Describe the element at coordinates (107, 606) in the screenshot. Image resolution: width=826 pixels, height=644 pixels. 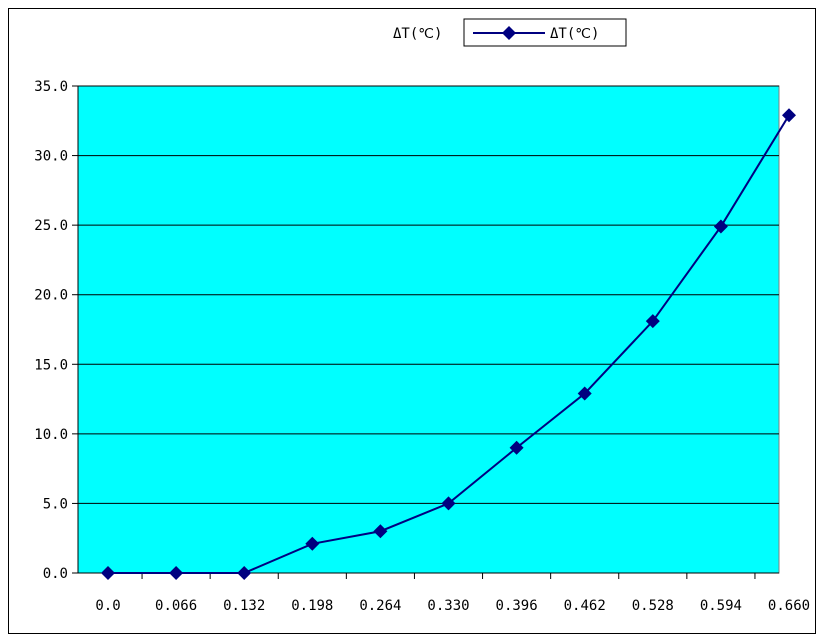
I see `x-tick-label: 0.0` at that location.